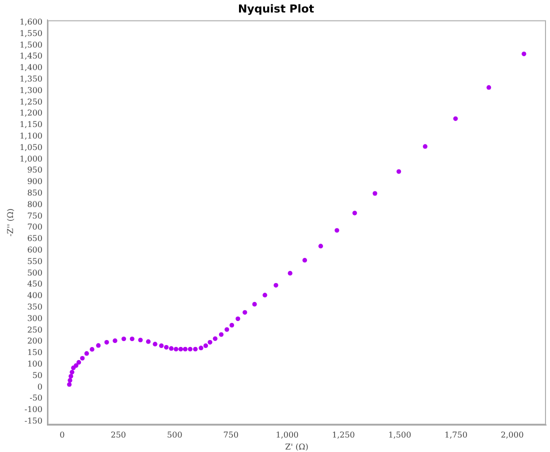 This screenshot has width=550, height=452. What do you see at coordinates (33, 409) in the screenshot?
I see `y-tick-label: -100` at bounding box center [33, 409].